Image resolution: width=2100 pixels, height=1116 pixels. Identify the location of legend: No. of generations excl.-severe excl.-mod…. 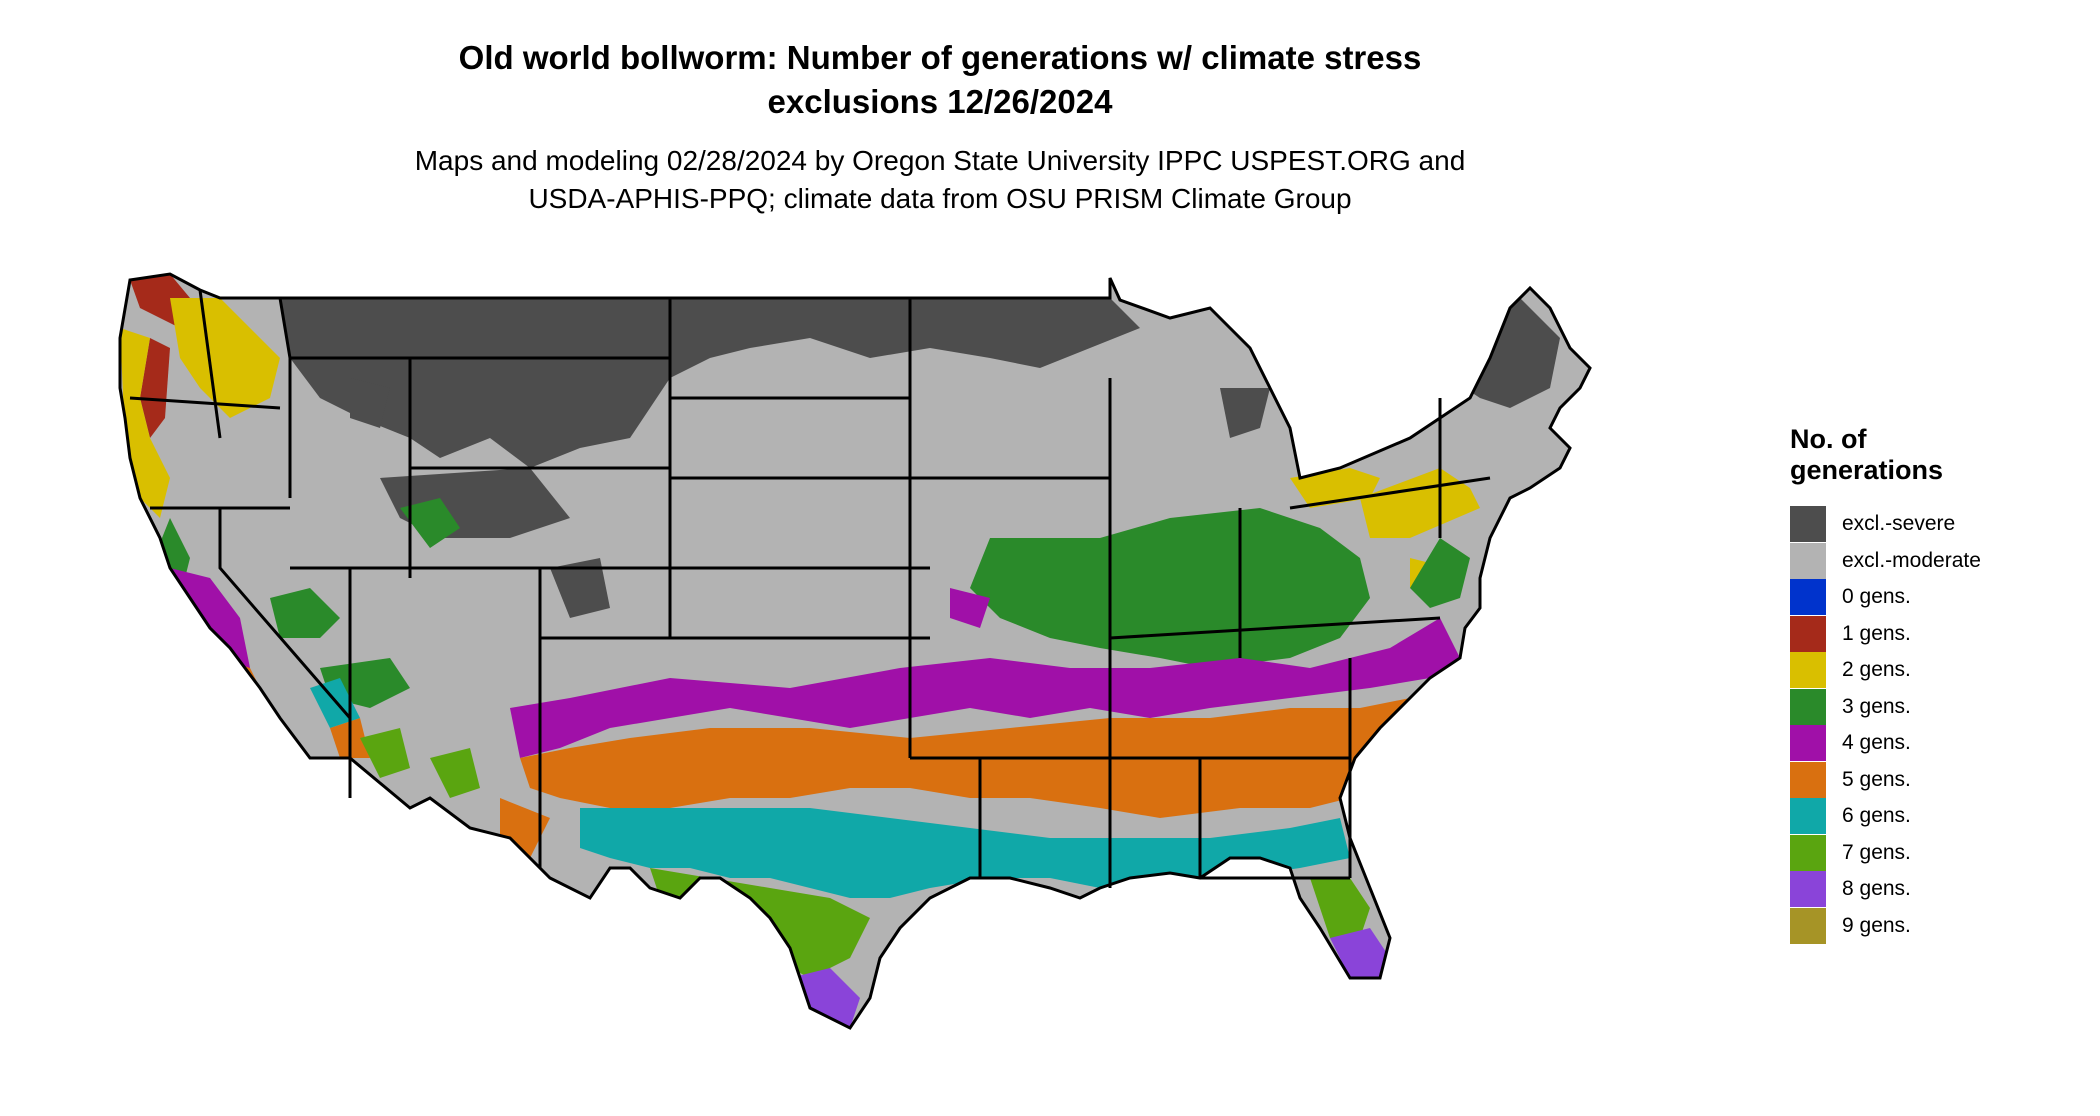
(1935, 684).